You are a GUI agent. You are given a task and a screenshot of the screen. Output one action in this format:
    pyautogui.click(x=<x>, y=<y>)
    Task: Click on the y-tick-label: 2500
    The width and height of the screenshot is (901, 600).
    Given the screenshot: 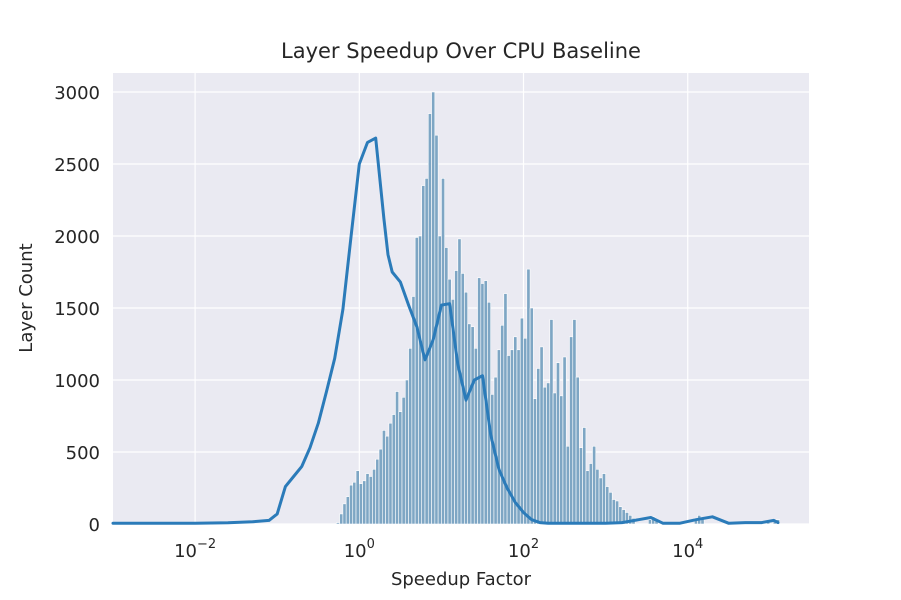 What is the action you would take?
    pyautogui.click(x=77, y=165)
    